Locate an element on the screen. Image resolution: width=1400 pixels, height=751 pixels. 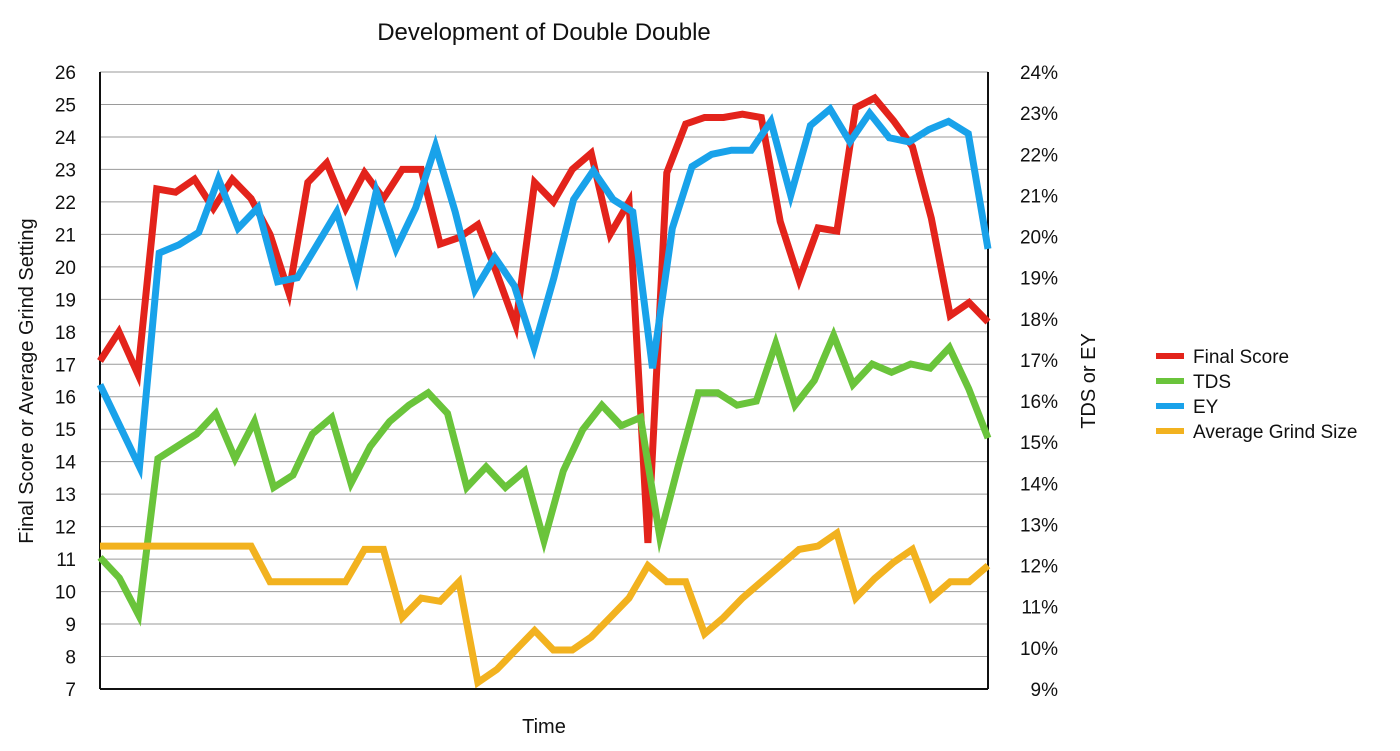
left-tick-label: 25 is located at coordinates (65, 105).